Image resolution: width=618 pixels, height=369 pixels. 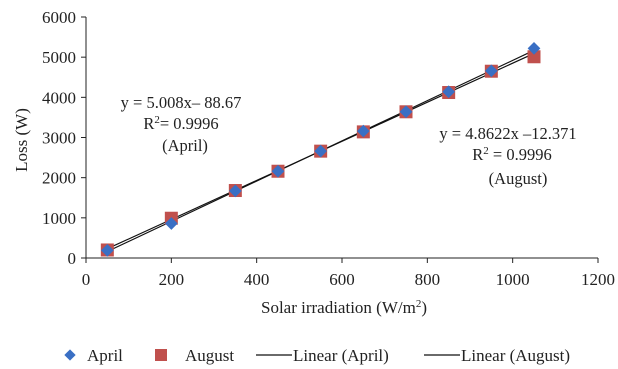 What do you see at coordinates (428, 279) in the screenshot?
I see `x-tick-label: 800` at bounding box center [428, 279].